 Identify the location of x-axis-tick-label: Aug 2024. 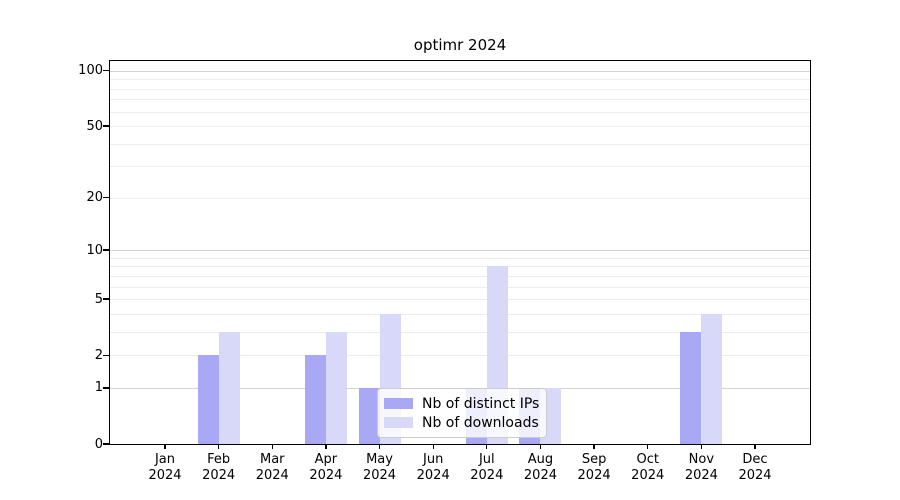
(540, 467).